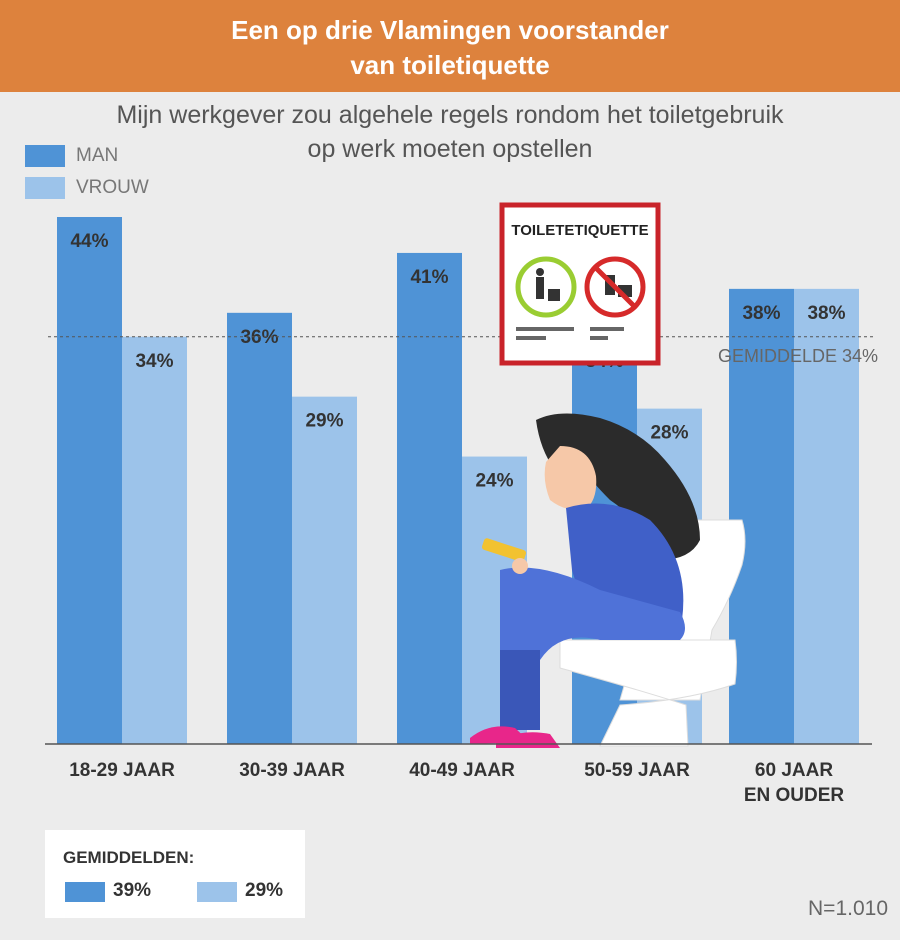  Describe the element at coordinates (546, 287) in the screenshot. I see `allowed-icon` at that location.